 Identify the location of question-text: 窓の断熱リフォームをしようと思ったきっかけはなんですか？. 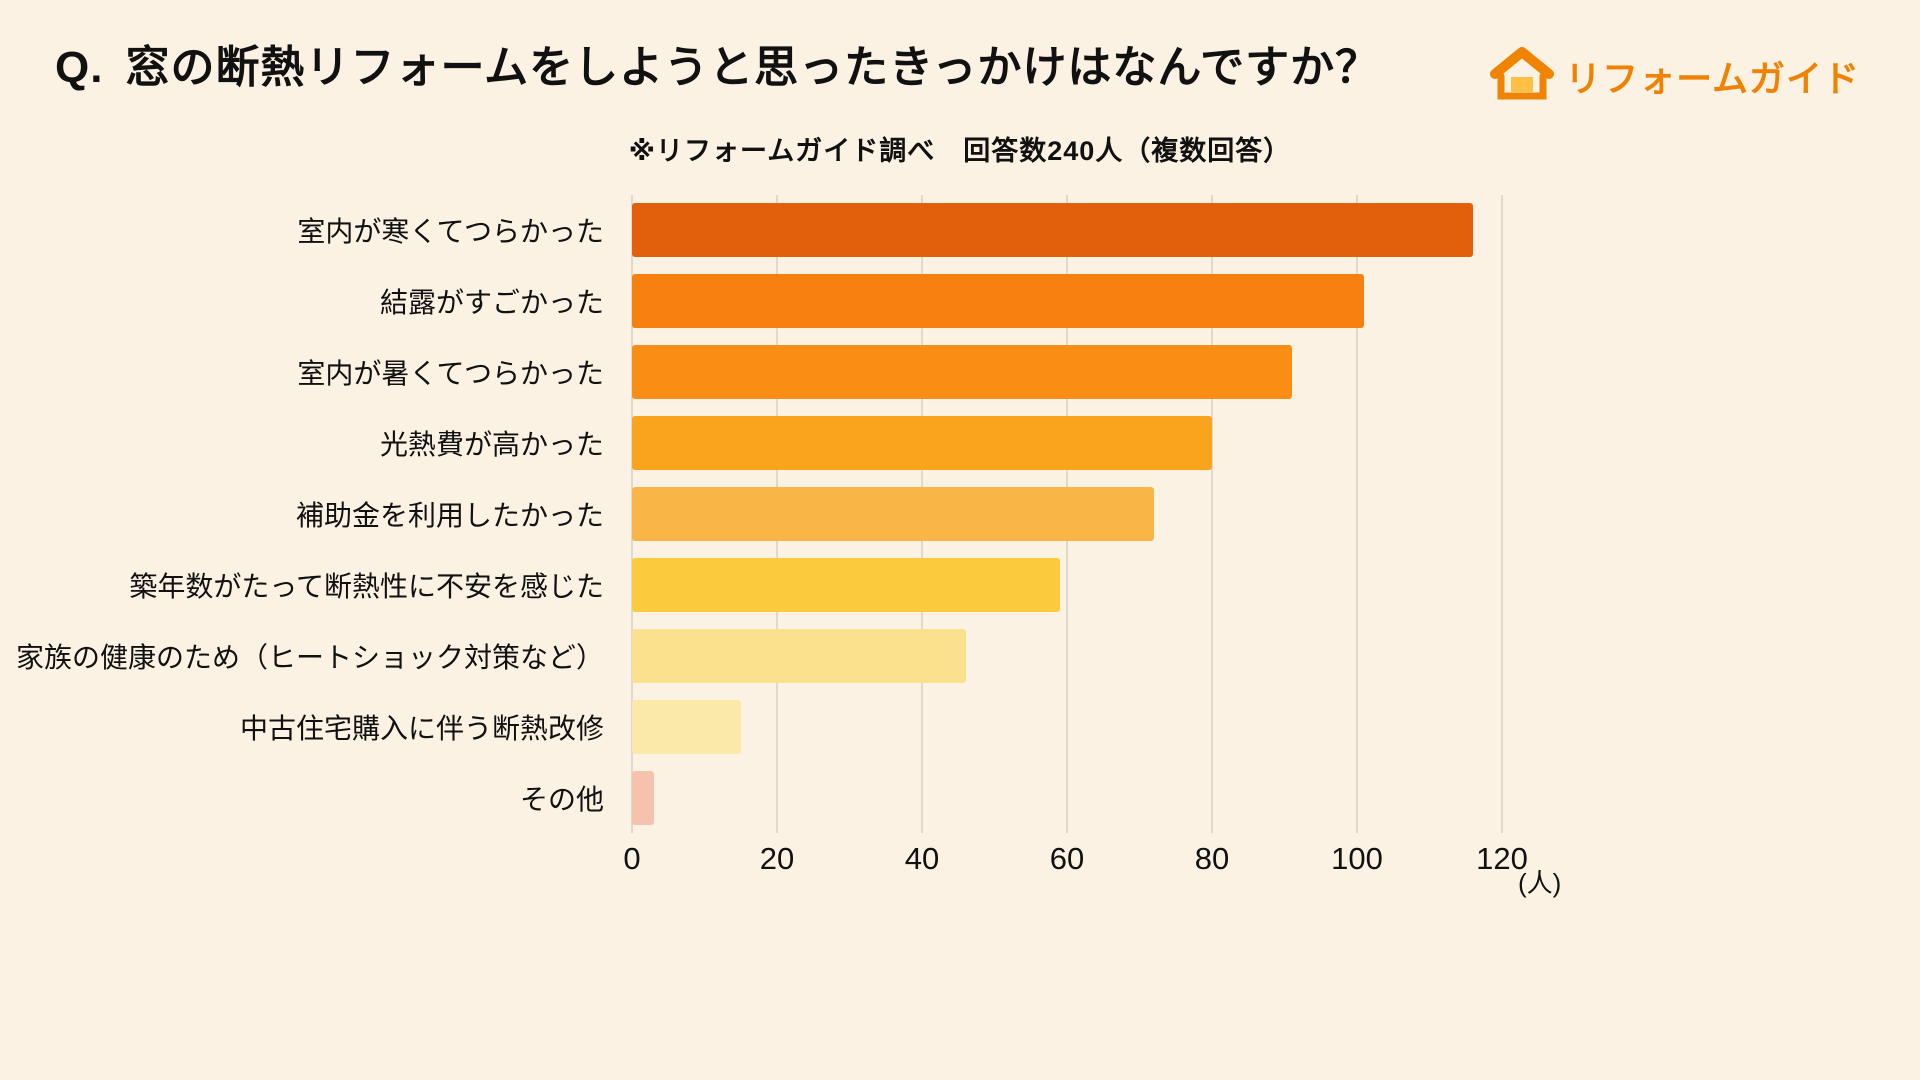
(753, 67).